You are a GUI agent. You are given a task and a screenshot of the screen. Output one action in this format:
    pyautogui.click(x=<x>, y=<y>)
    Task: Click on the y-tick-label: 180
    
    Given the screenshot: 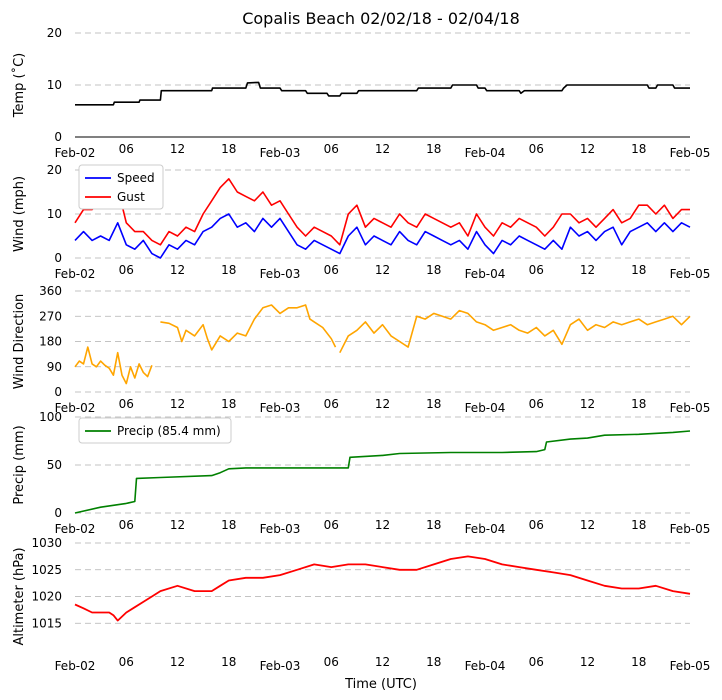 What is the action you would take?
    pyautogui.click(x=50, y=342)
    